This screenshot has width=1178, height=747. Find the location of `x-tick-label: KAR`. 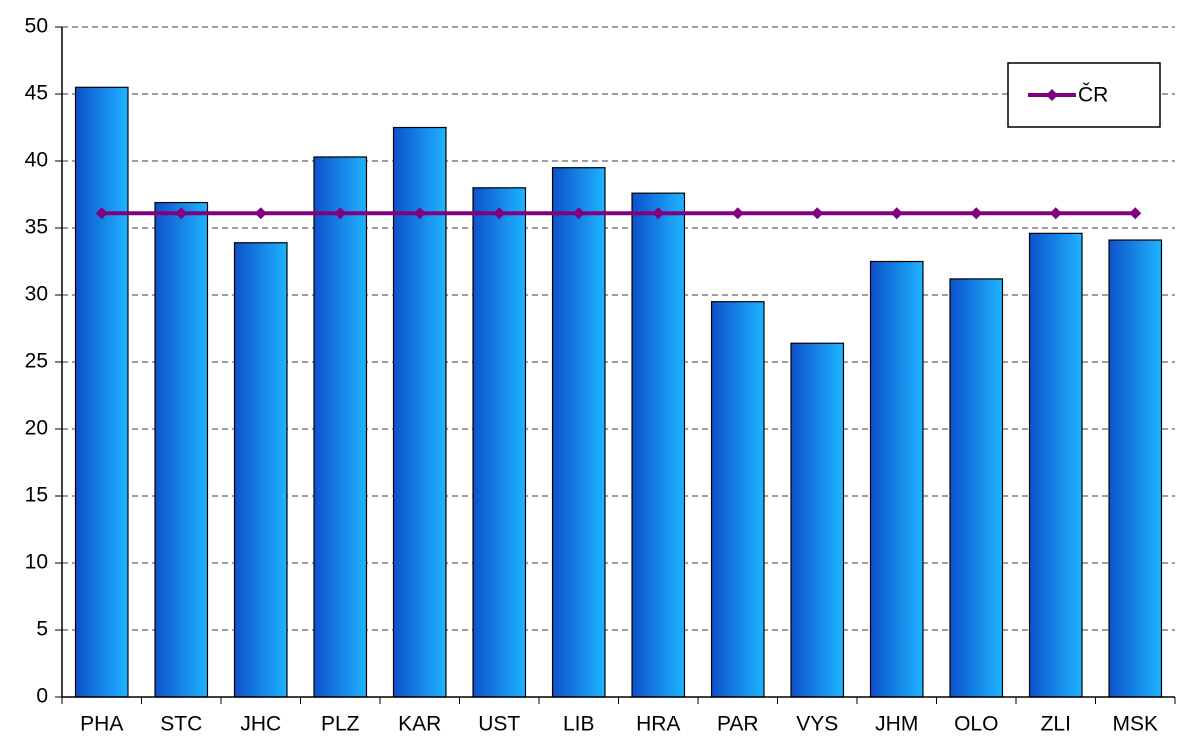

x-tick-label: KAR is located at coordinates (419, 724).